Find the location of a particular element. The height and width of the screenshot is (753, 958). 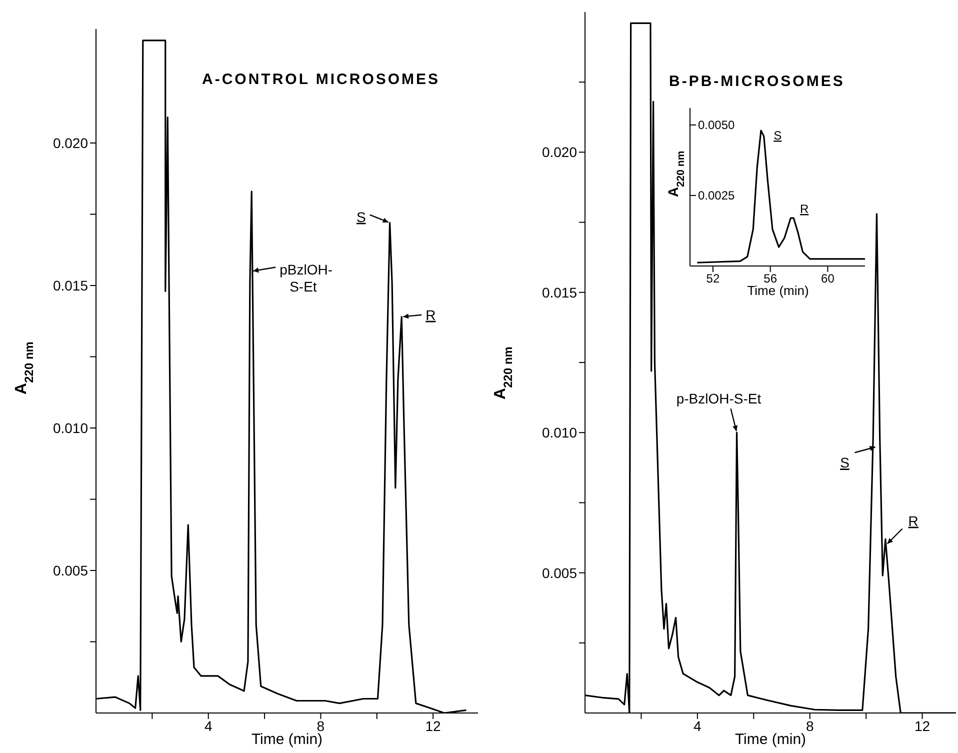

text: A-CONTROL MICROSOMES is located at coordinates (321, 79).